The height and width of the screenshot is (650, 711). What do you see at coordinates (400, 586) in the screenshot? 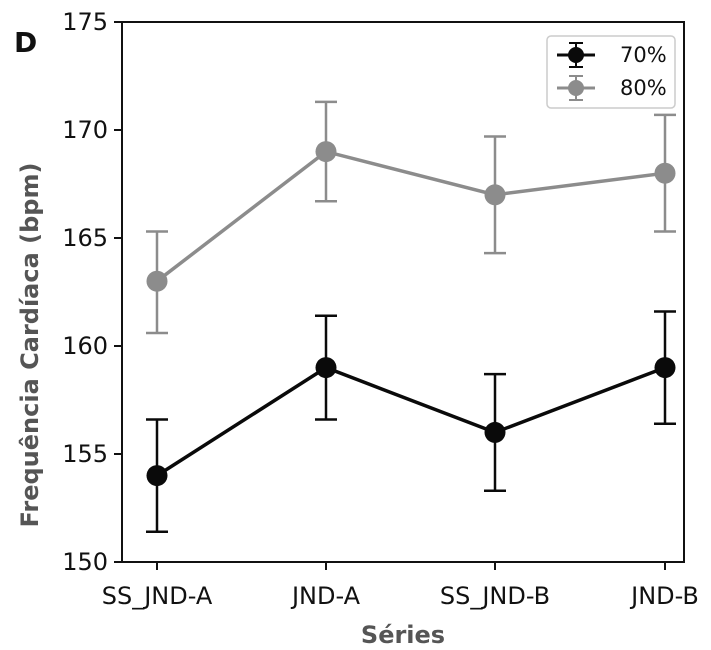
I see `x-axis: SS_JND-A JND-A SS_JND-B JND-B` at bounding box center [400, 586].